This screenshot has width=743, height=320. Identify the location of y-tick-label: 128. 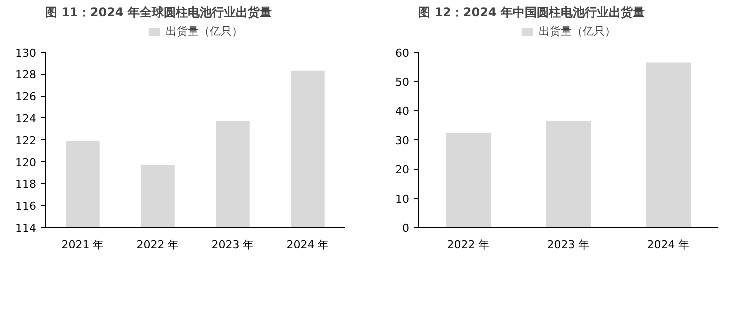
(26, 75).